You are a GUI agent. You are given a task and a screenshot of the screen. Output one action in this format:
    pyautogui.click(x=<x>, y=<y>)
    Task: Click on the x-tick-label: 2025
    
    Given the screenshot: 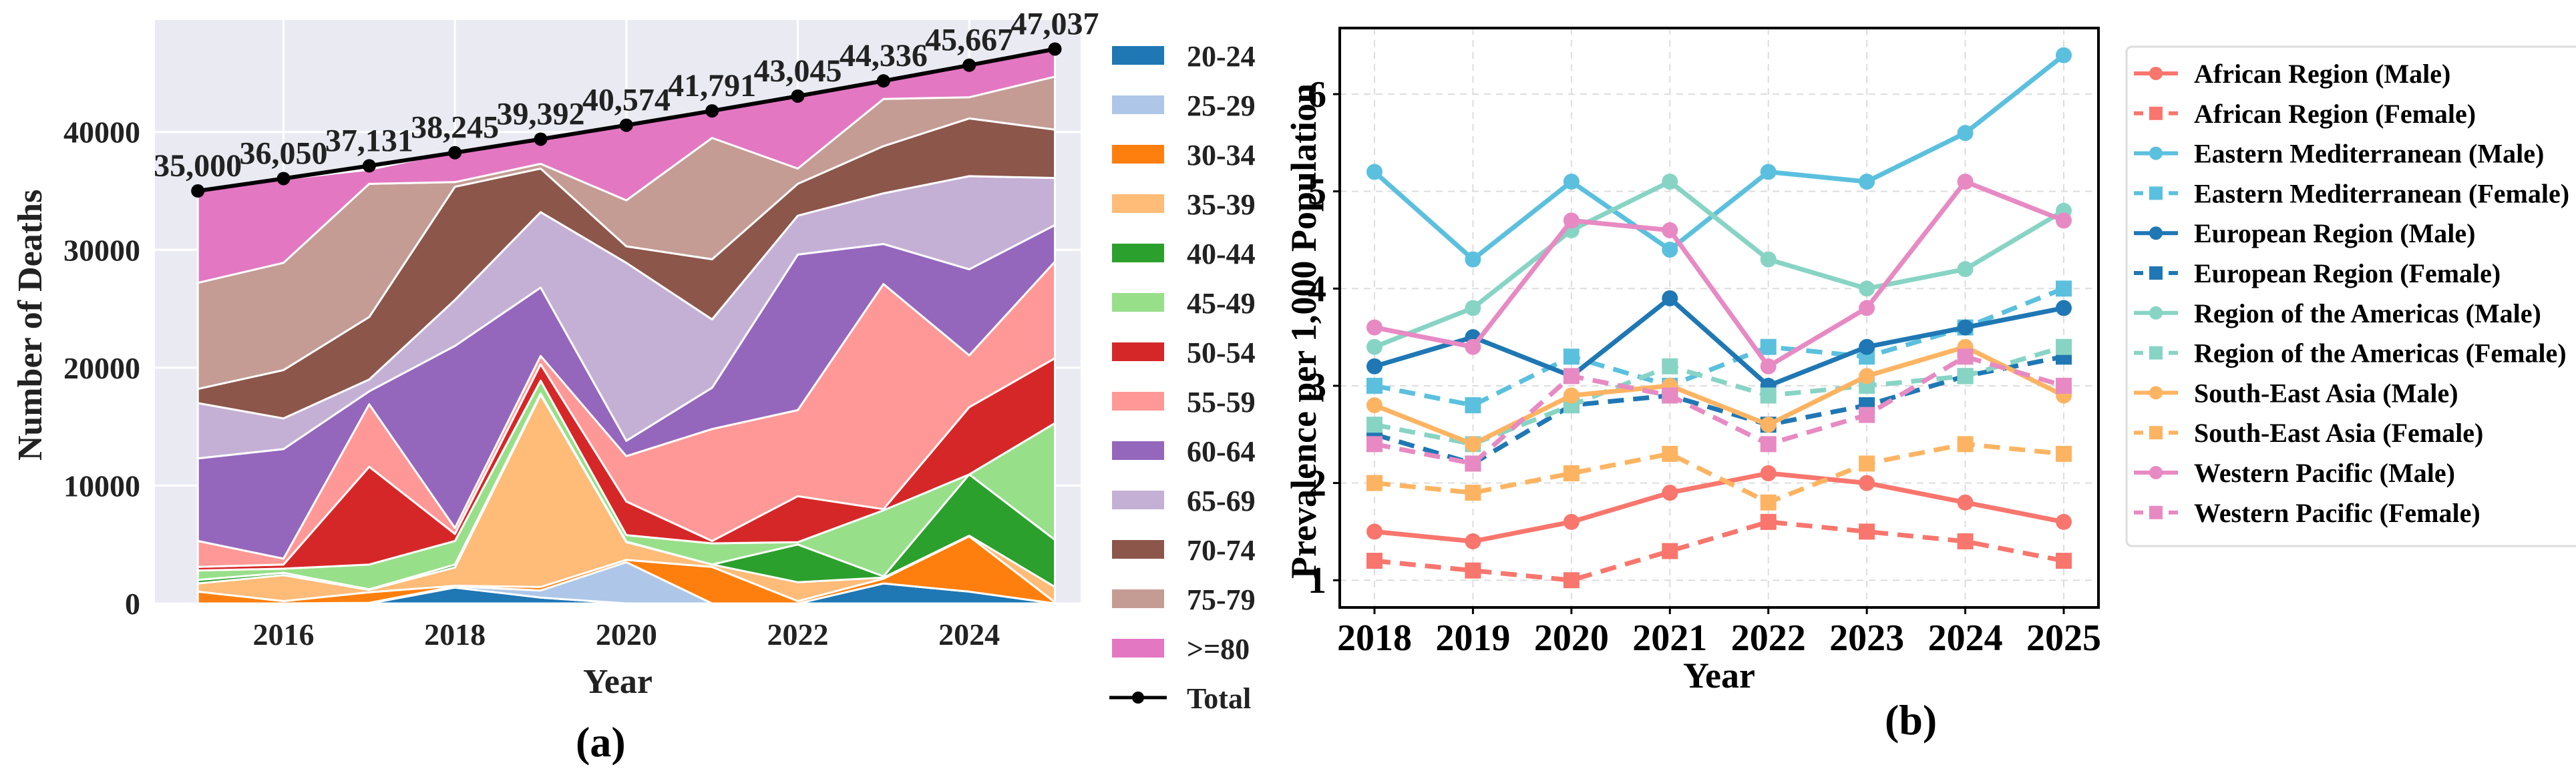 What is the action you would take?
    pyautogui.click(x=2063, y=638)
    